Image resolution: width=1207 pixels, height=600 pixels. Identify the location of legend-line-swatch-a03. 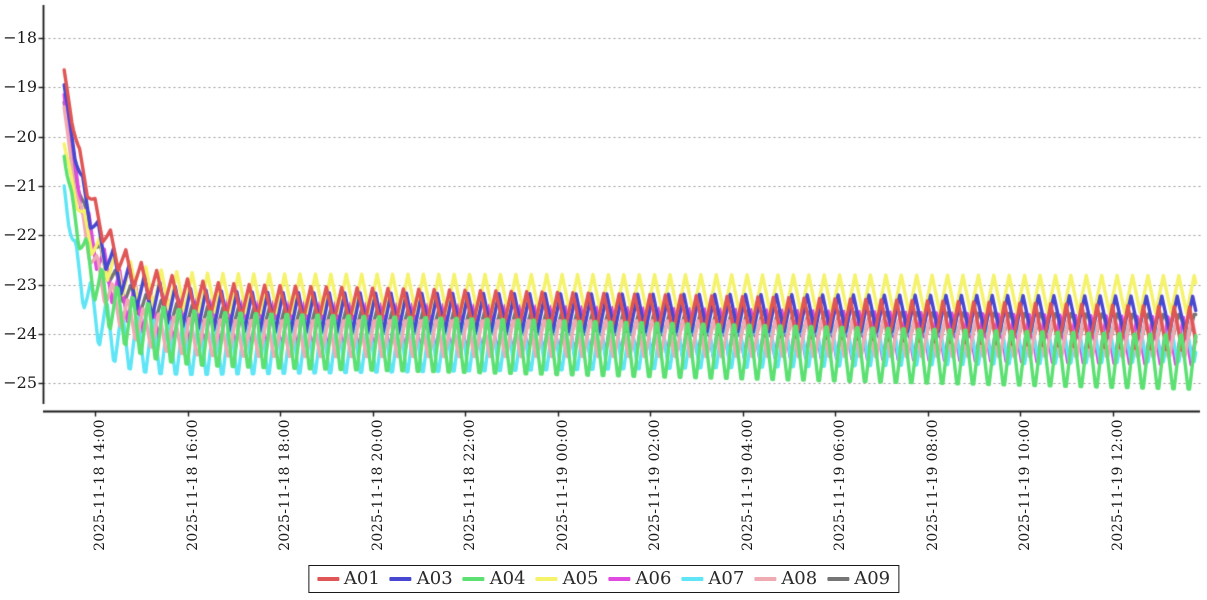
(400, 579).